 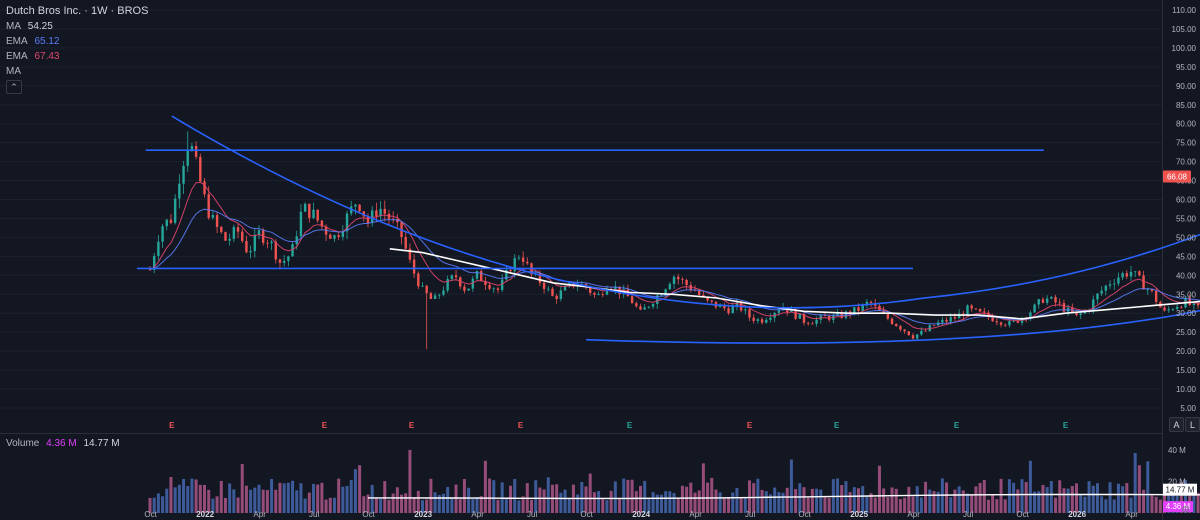 What do you see at coordinates (684, 425) in the screenshot?
I see `earnings-markers: EEEEEEEEEEEEEEE` at bounding box center [684, 425].